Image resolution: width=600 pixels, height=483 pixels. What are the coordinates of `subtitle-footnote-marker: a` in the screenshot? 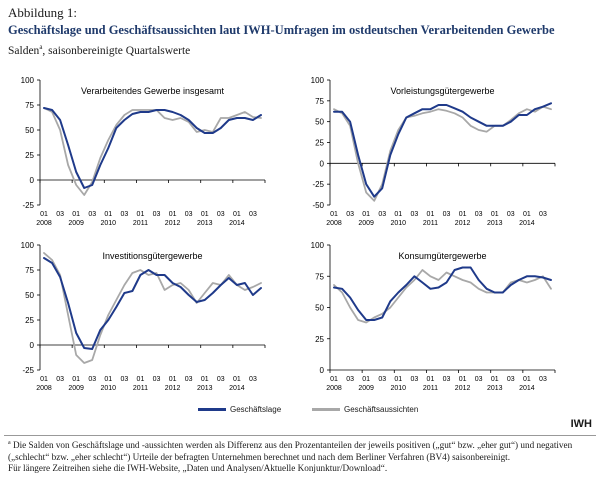 It's located at (41, 47).